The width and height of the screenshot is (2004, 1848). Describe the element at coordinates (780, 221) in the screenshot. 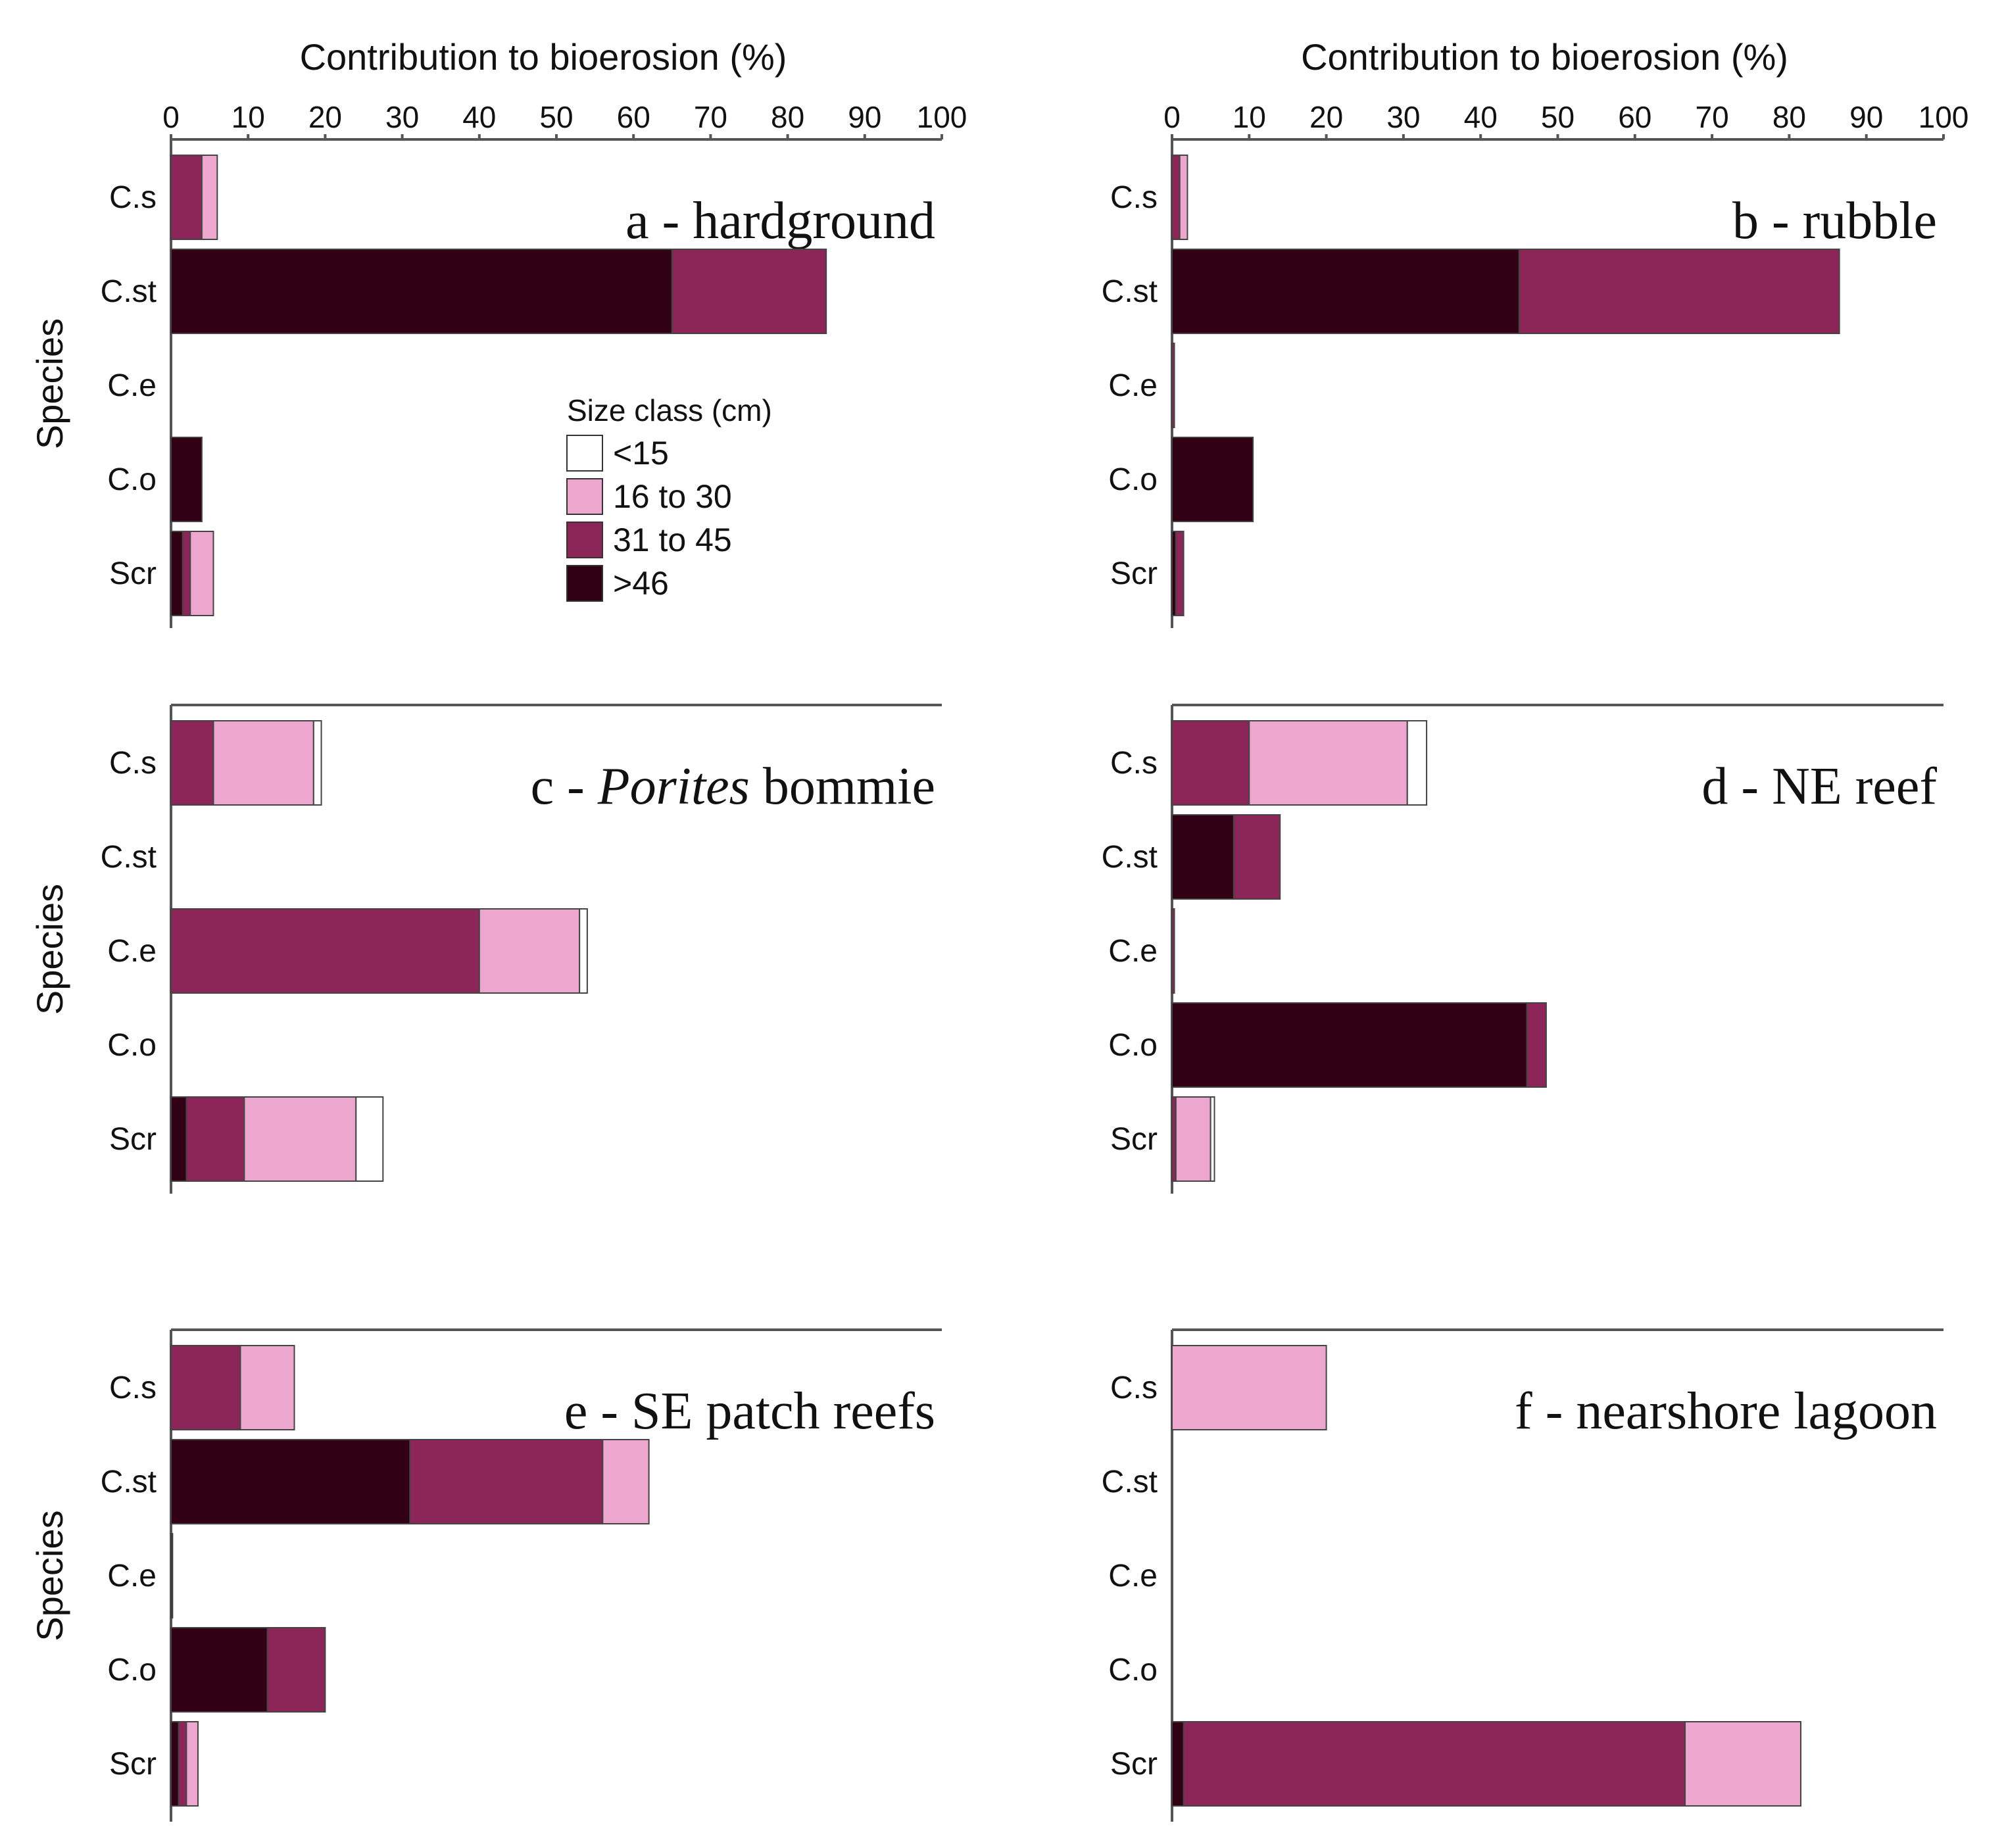

I see `panel-title: a - hardground` at that location.